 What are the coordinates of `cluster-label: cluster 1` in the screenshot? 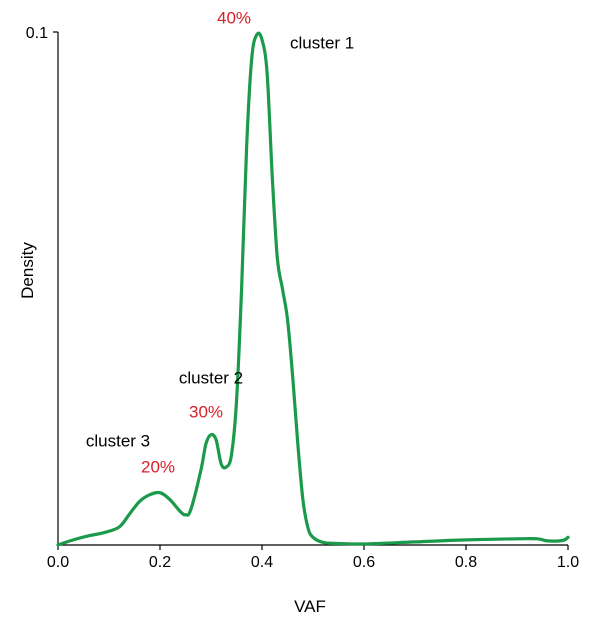 It's located at (322, 43).